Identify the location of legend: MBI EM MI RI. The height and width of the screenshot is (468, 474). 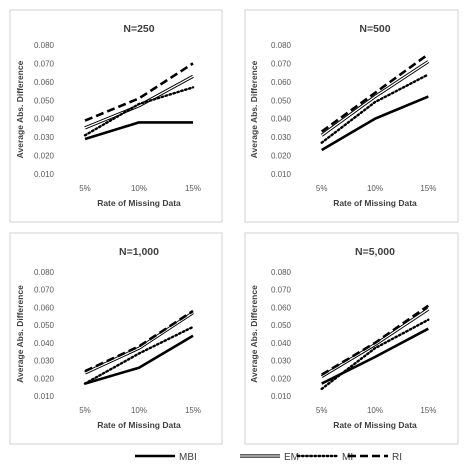
(268, 457).